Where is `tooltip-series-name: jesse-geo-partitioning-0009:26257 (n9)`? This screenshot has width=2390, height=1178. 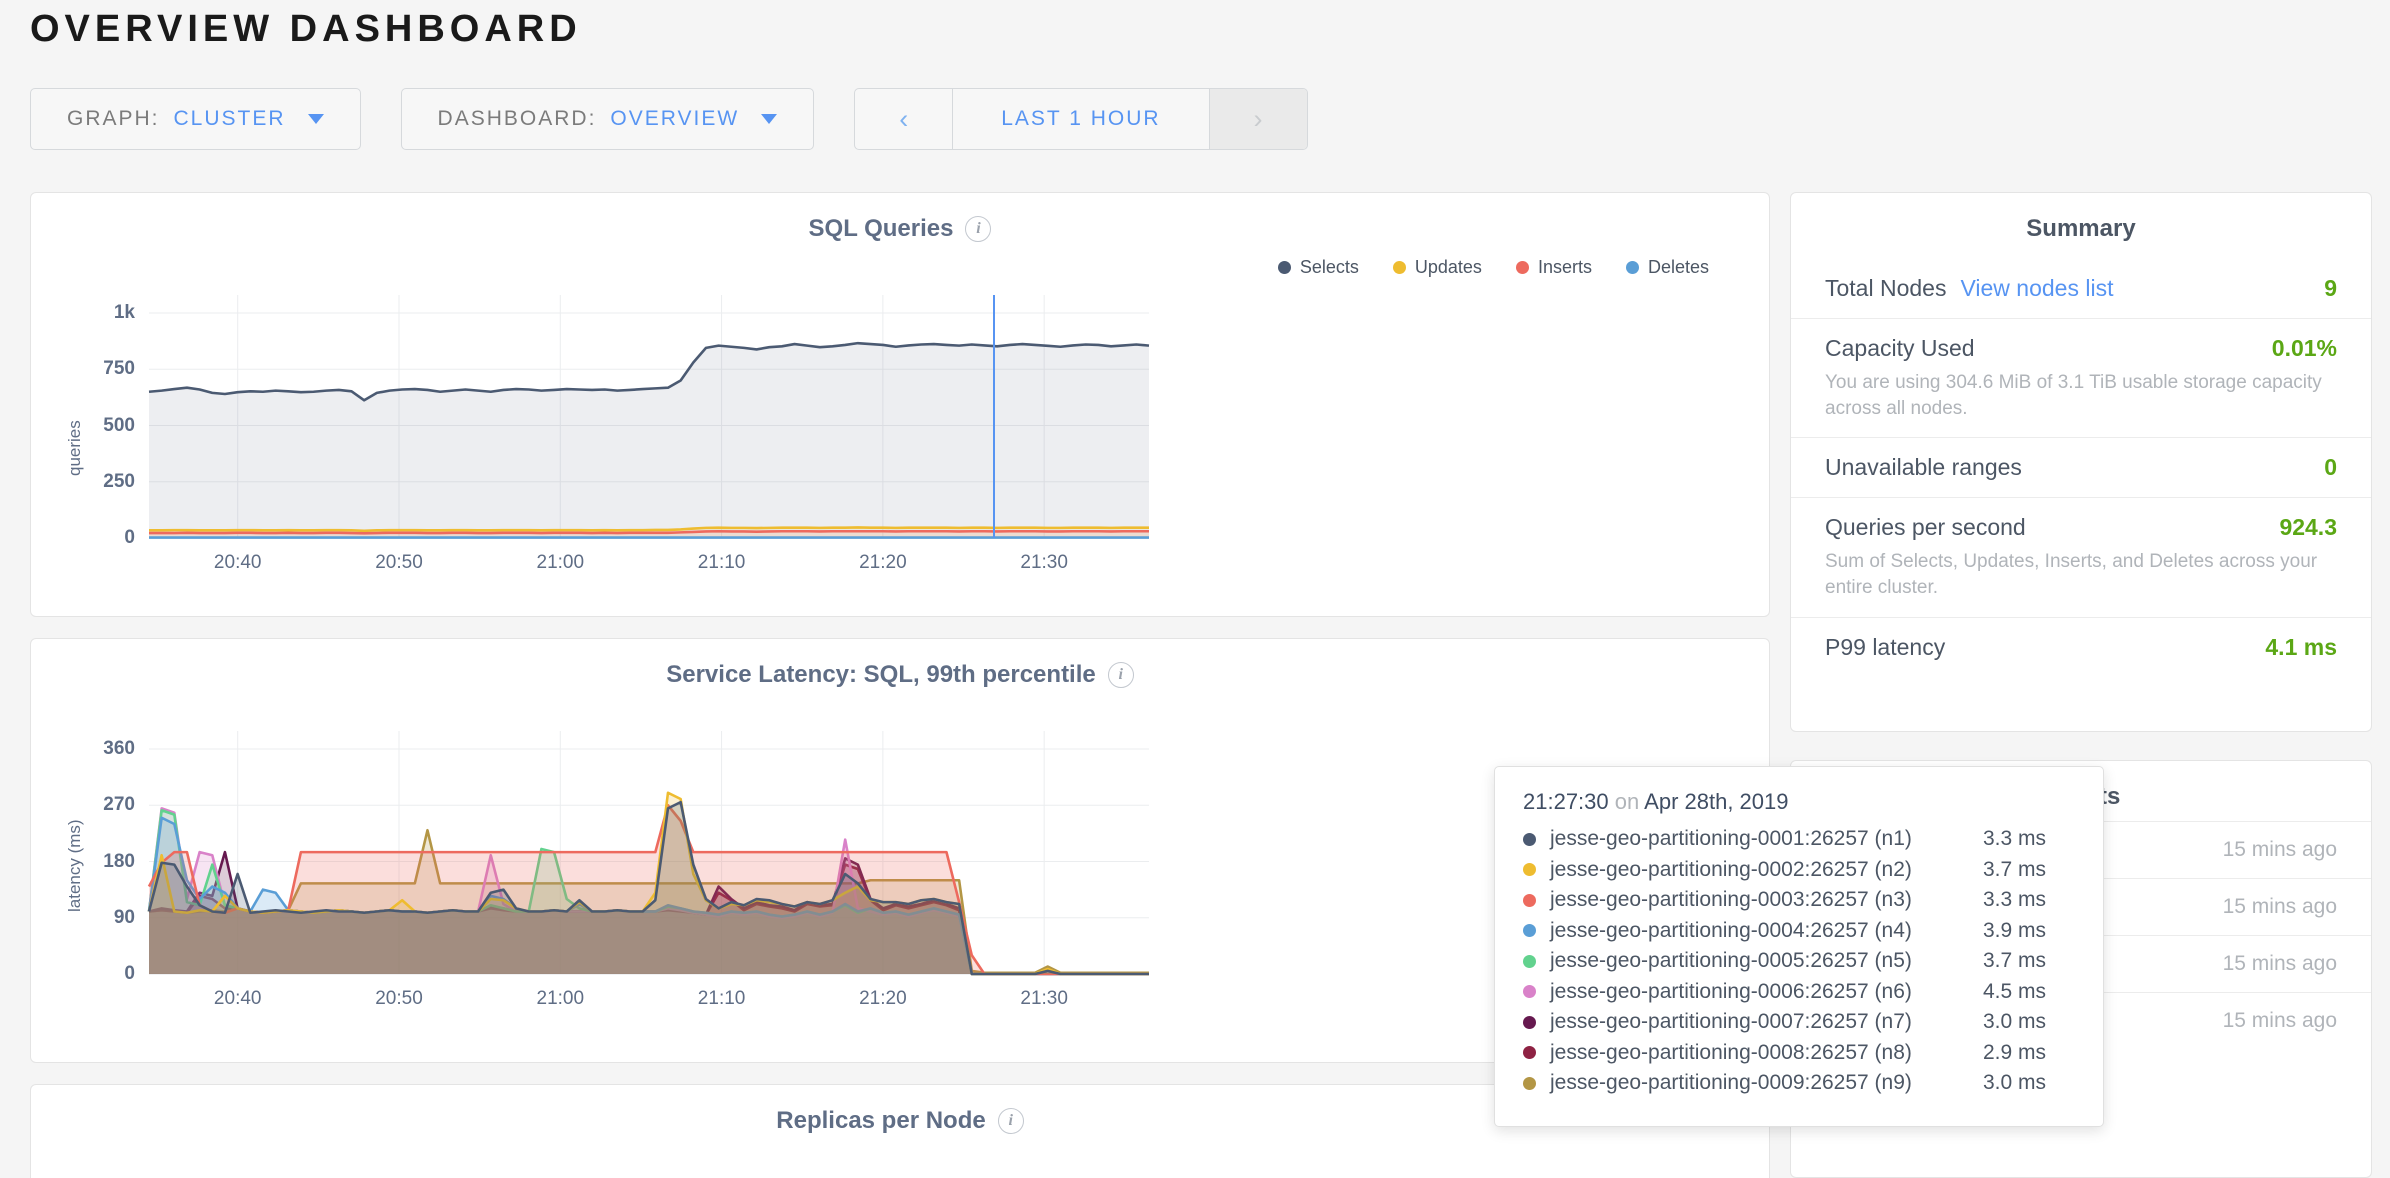
tooltip-series-name: jesse-geo-partitioning-0009:26257 (n9) is located at coordinates (1731, 1082).